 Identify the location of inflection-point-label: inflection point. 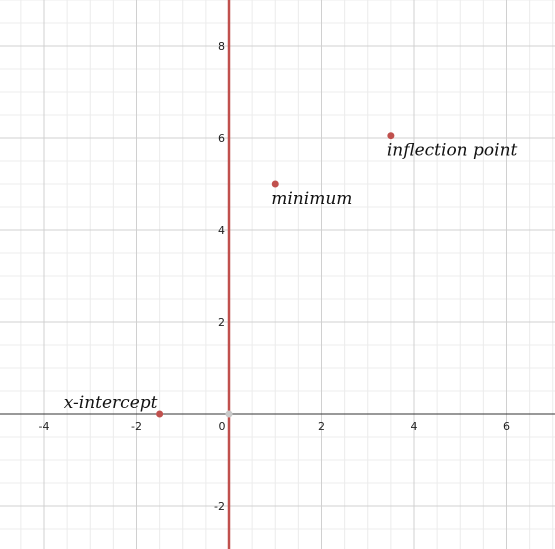
(452, 151).